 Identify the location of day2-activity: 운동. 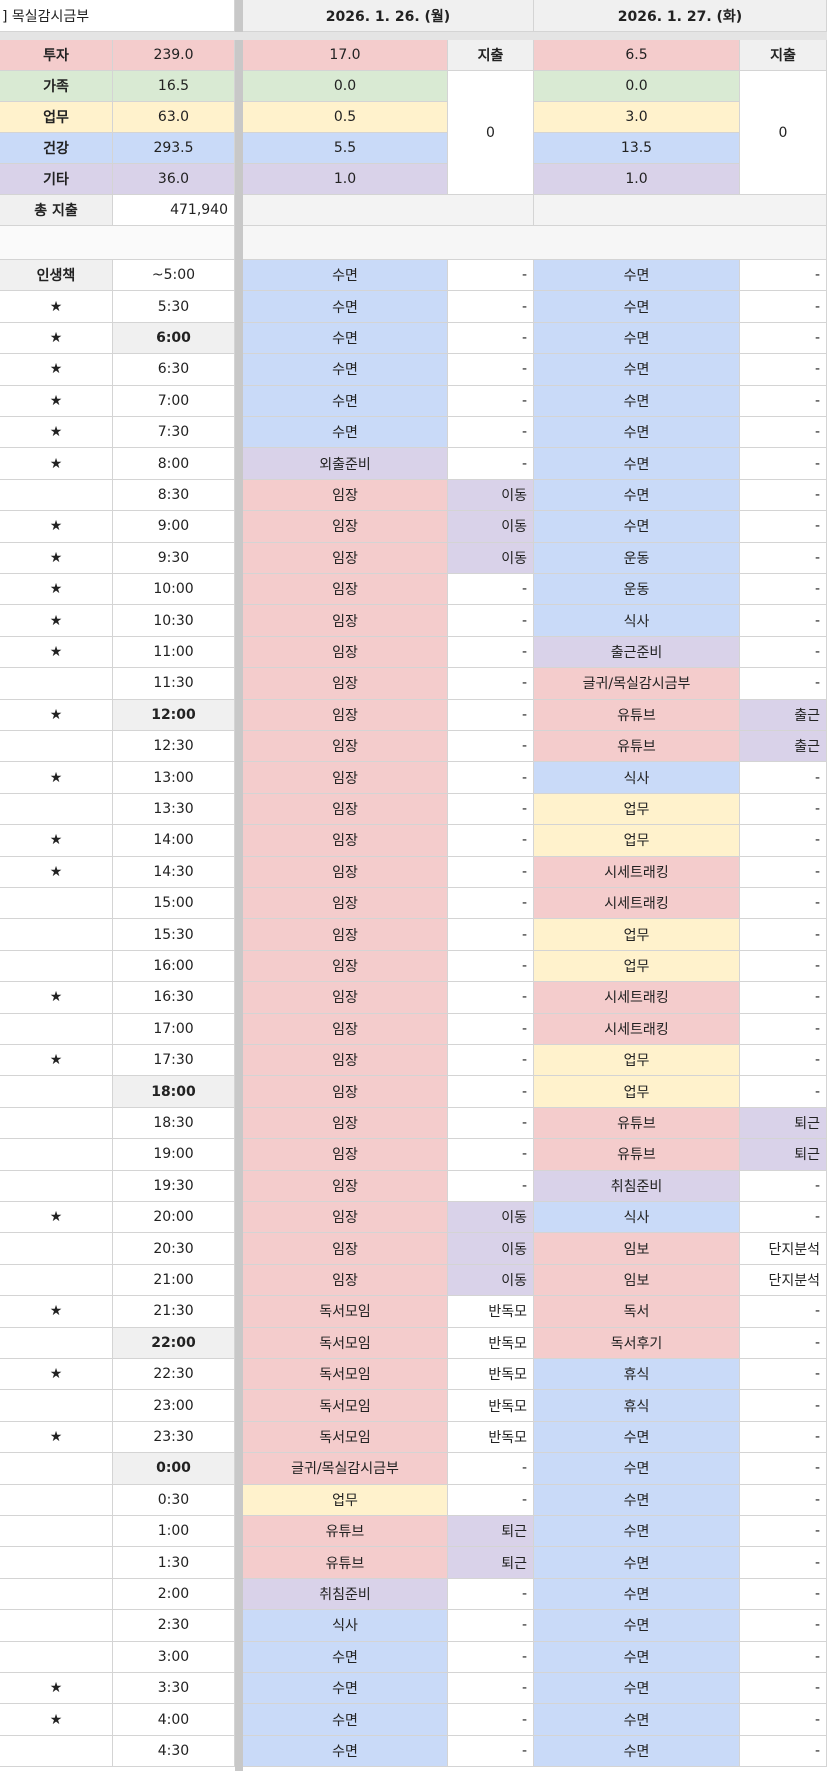
(637, 590).